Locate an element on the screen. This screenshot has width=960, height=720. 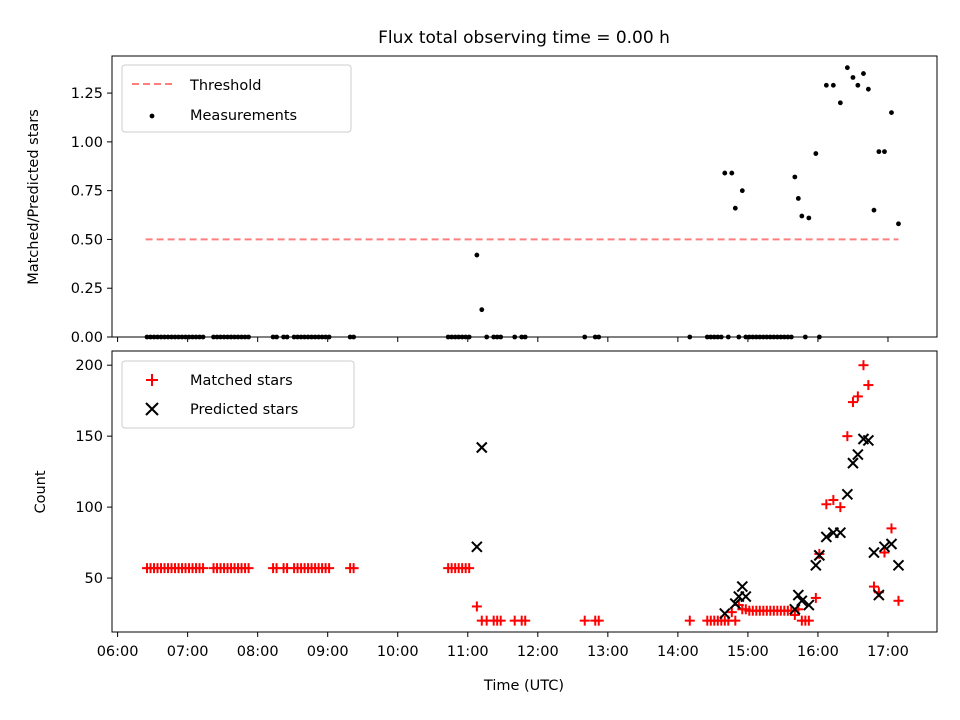
bottom-legend-box is located at coordinates (238, 394).